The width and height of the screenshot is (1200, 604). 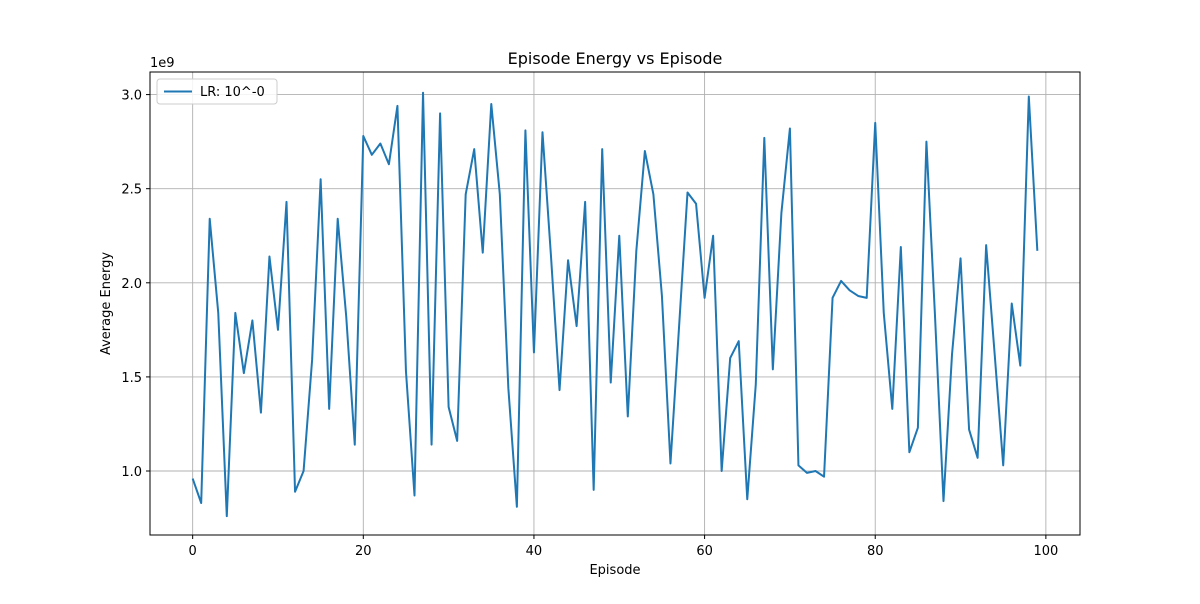 What do you see at coordinates (131, 190) in the screenshot?
I see `y-tick-label: 2.5` at bounding box center [131, 190].